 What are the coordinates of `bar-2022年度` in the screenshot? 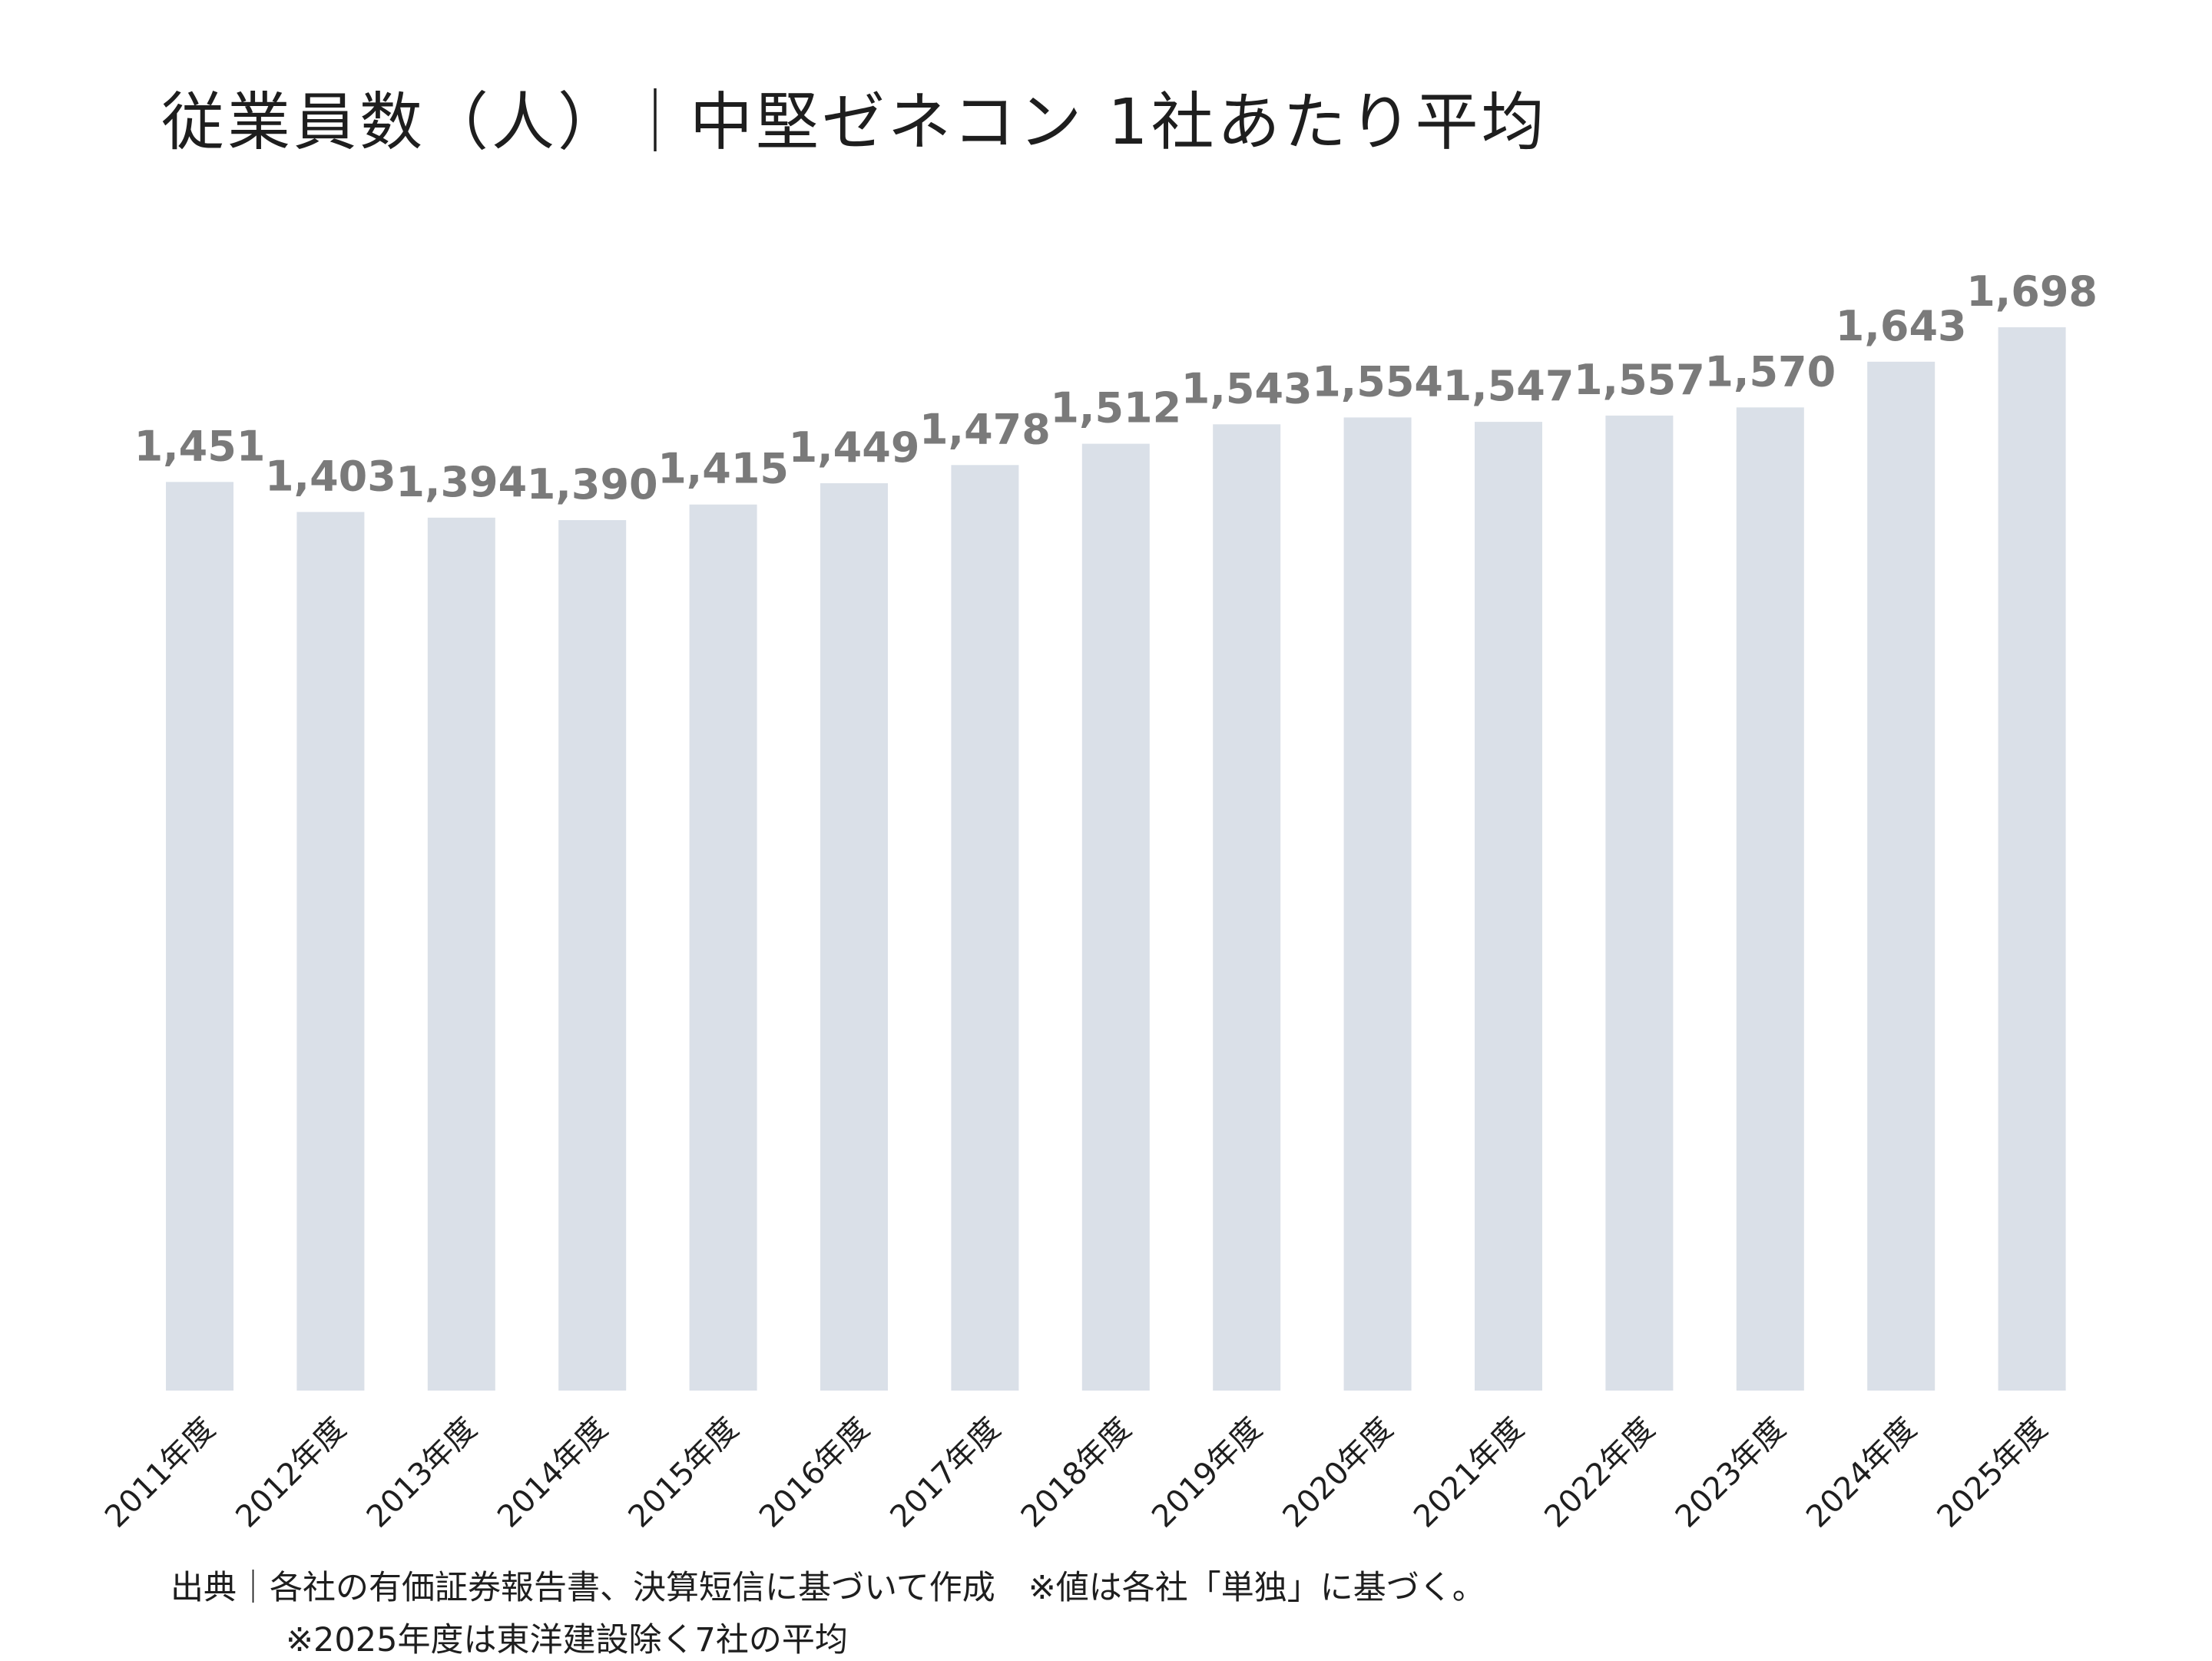 It's located at (1640, 903).